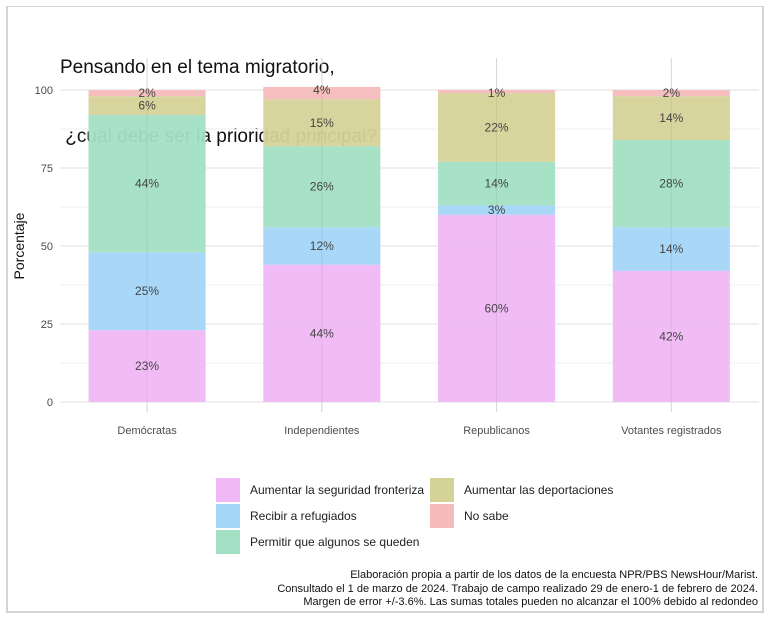 The width and height of the screenshot is (768, 619). Describe the element at coordinates (486, 516) in the screenshot. I see `legend-label-no-sabe: No sabe` at that location.